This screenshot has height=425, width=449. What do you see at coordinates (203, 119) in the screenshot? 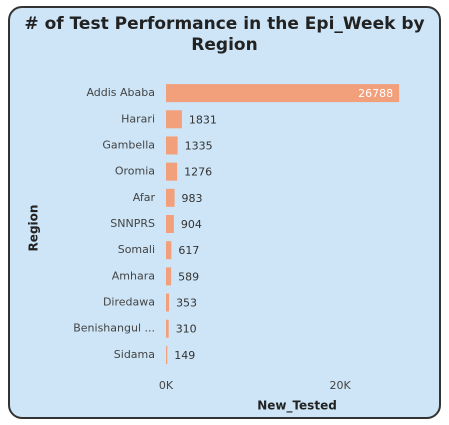
I see `data-label: 1831` at bounding box center [203, 119].